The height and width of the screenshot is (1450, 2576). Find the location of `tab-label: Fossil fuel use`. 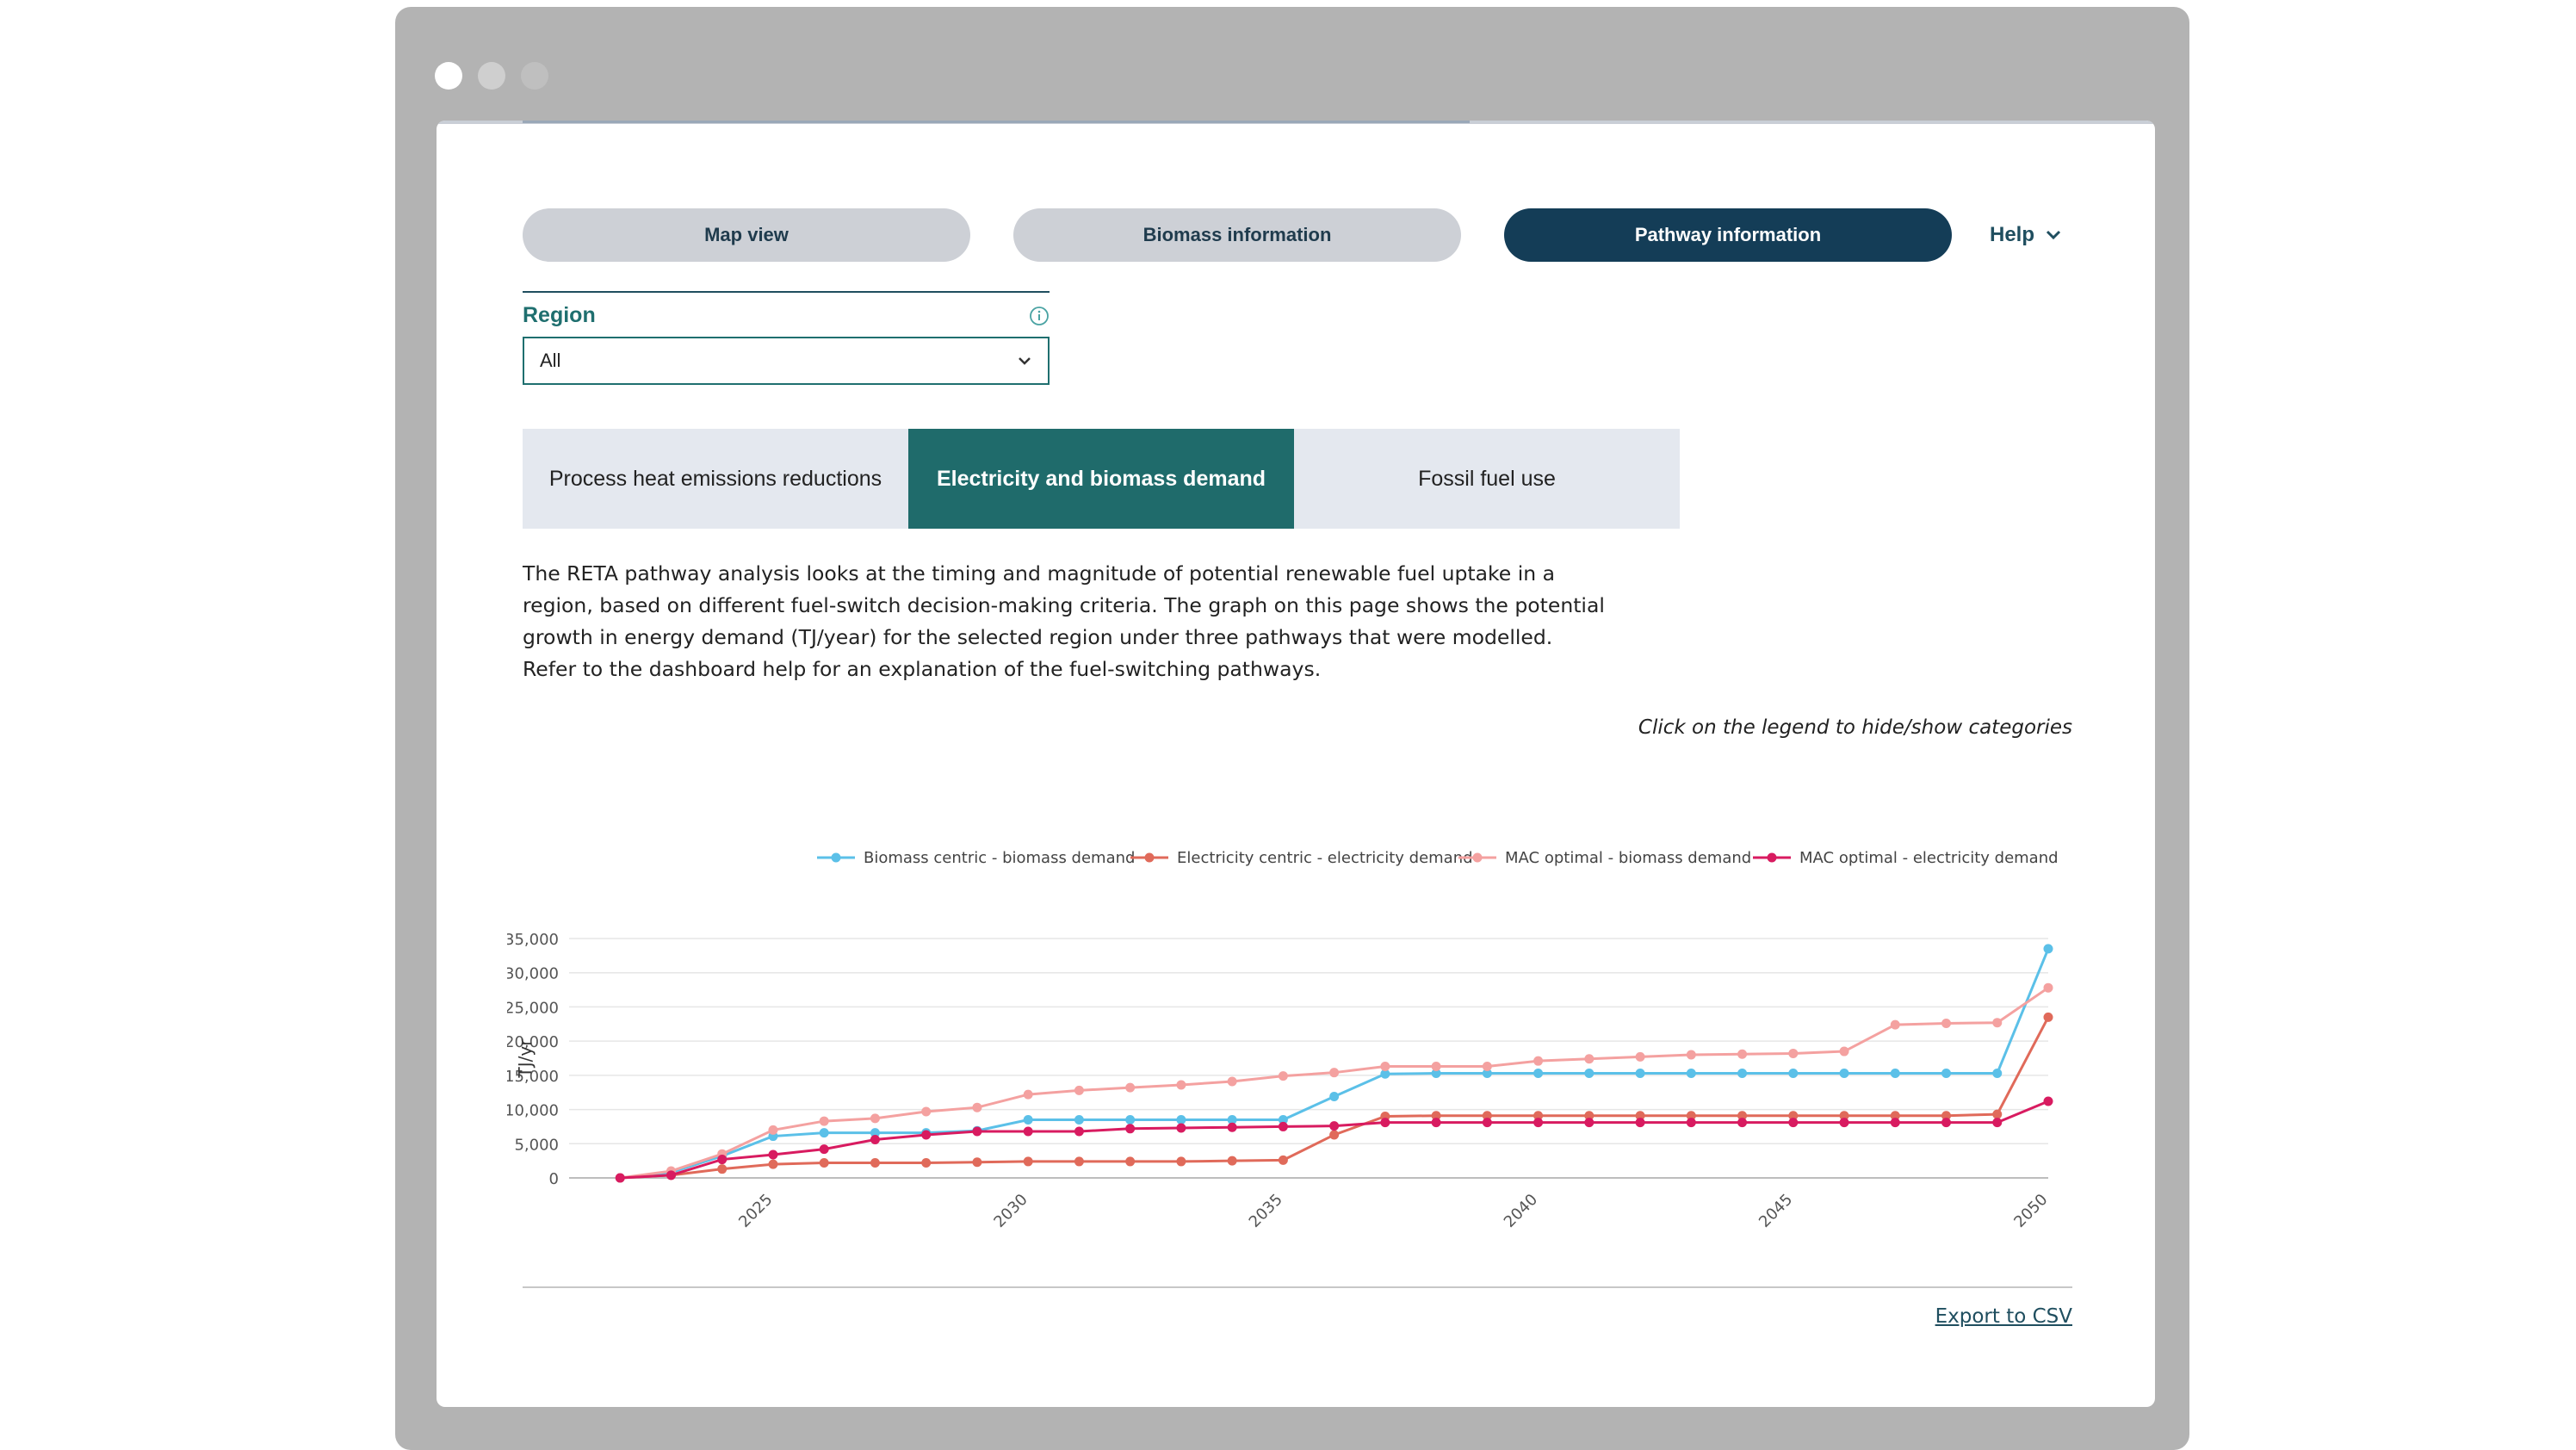

tab-label: Fossil fuel use is located at coordinates (1487, 478).